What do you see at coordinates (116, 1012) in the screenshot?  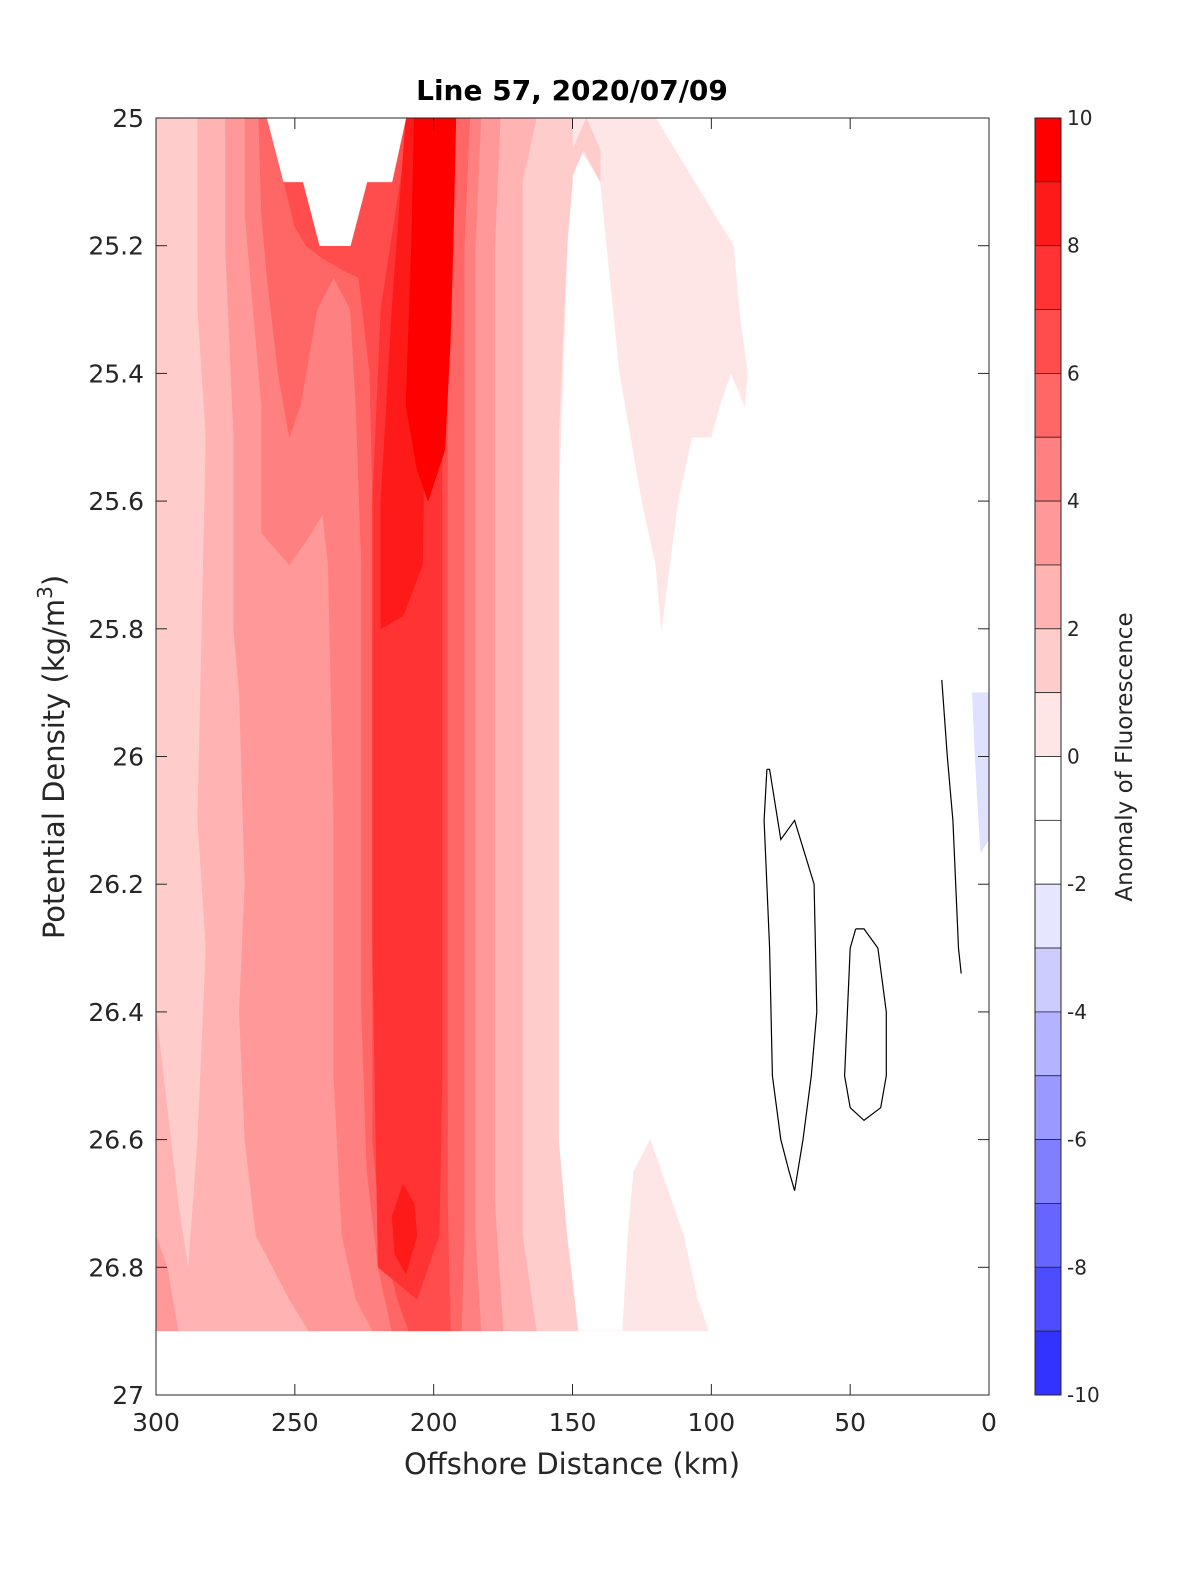 I see `y-tick-label: 26.4` at bounding box center [116, 1012].